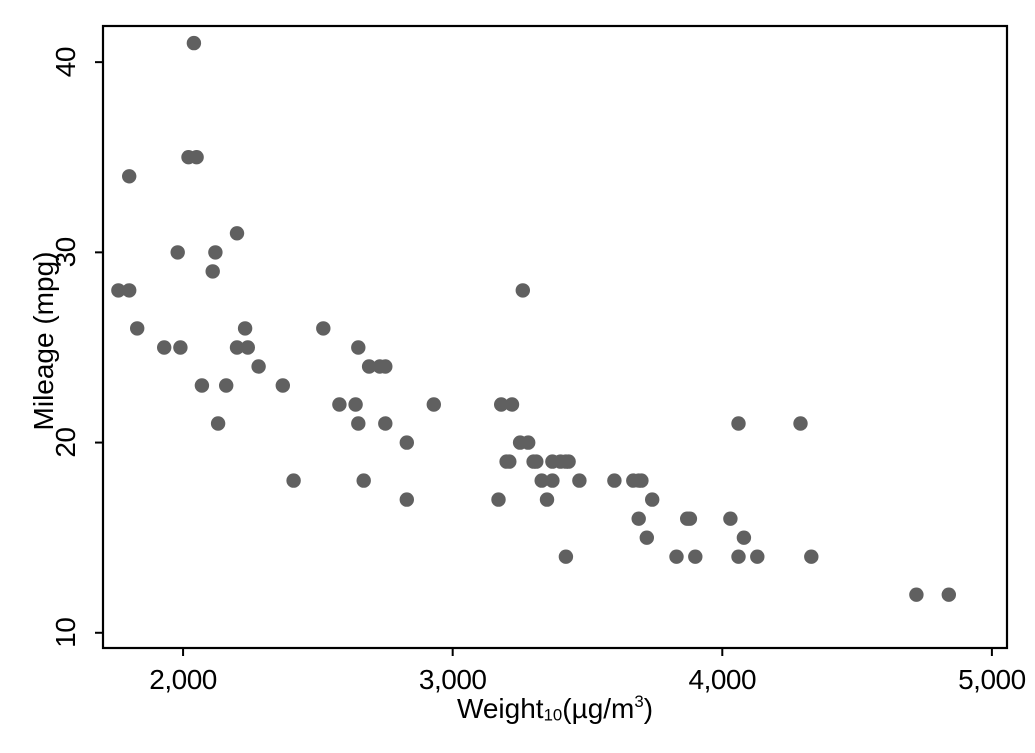 The image size is (1035, 753). Describe the element at coordinates (65, 62) in the screenshot. I see `y-tick-label: 40` at that location.